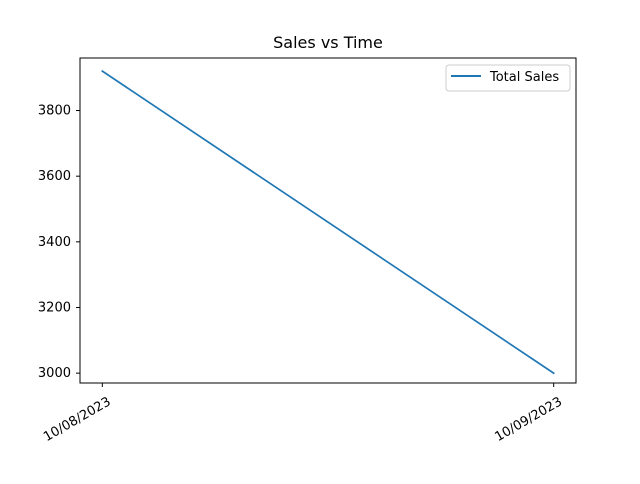 This screenshot has width=640, height=484. What do you see at coordinates (524, 77) in the screenshot?
I see `legend-label-total-sales: Total Sales` at bounding box center [524, 77].